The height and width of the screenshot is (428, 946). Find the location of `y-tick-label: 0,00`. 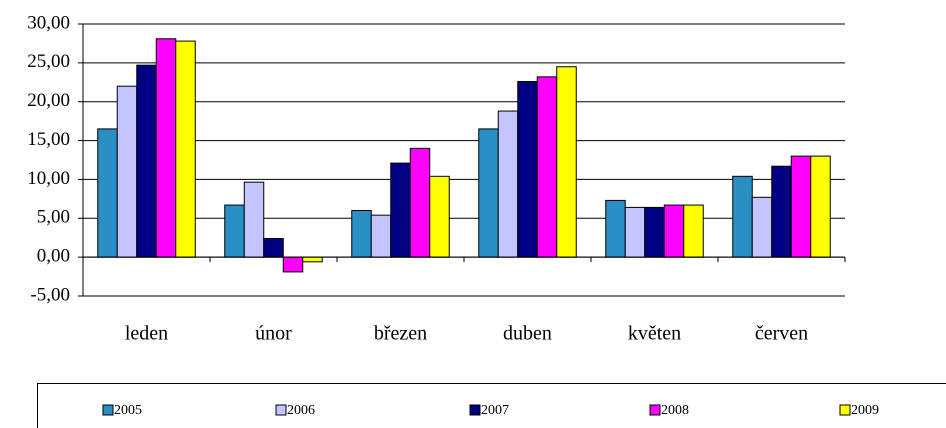

y-tick-label: 0,00 is located at coordinates (53, 256).